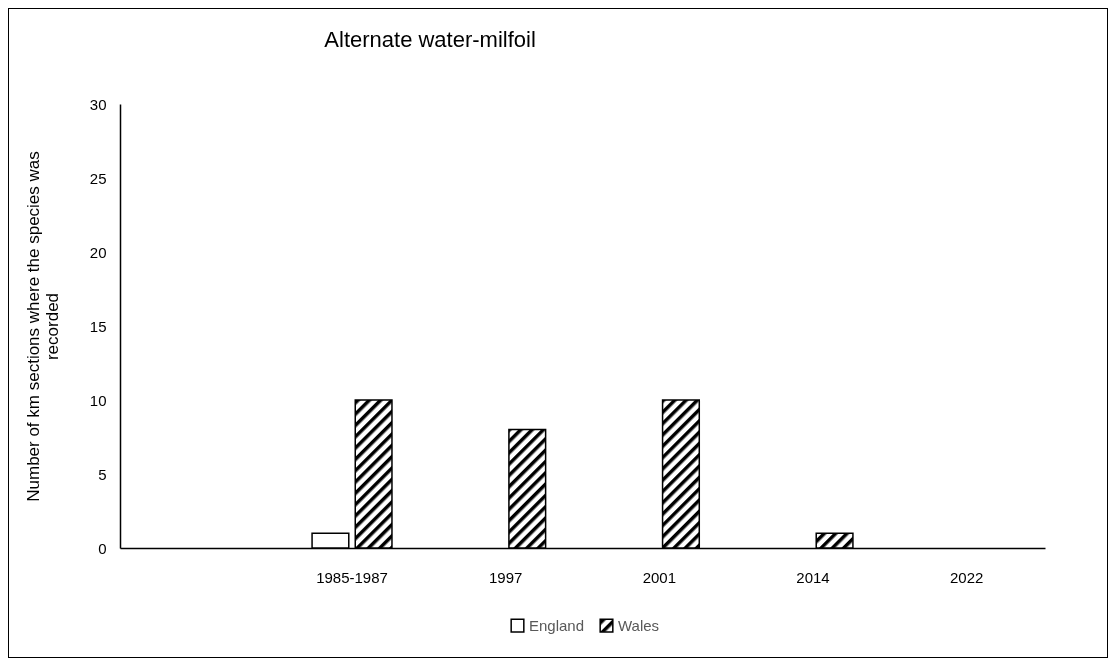  I want to click on x-tick-label: 2022, so click(966, 577).